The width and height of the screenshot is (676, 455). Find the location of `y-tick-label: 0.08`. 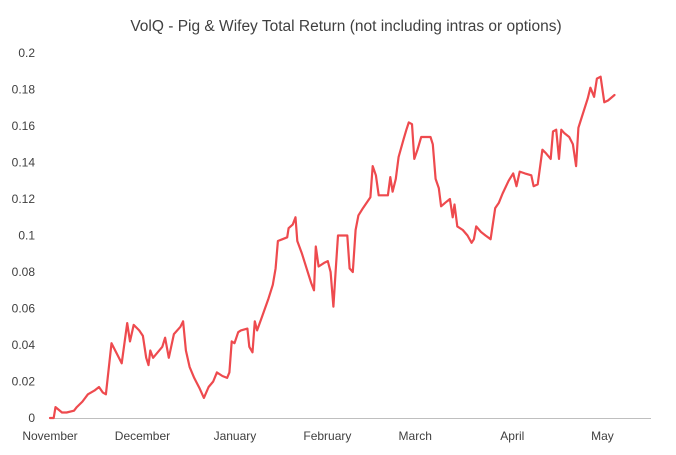

y-tick-label: 0.08 is located at coordinates (24, 272).